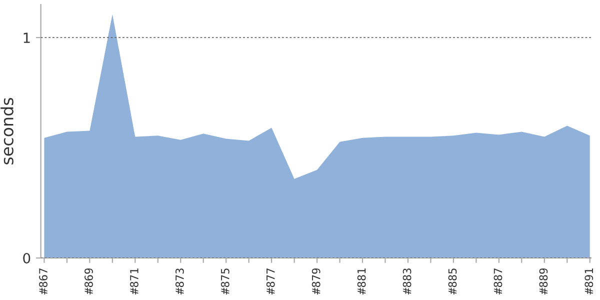 This screenshot has height=300, width=600. What do you see at coordinates (27, 37) in the screenshot?
I see `y-tick-label: 1` at bounding box center [27, 37].